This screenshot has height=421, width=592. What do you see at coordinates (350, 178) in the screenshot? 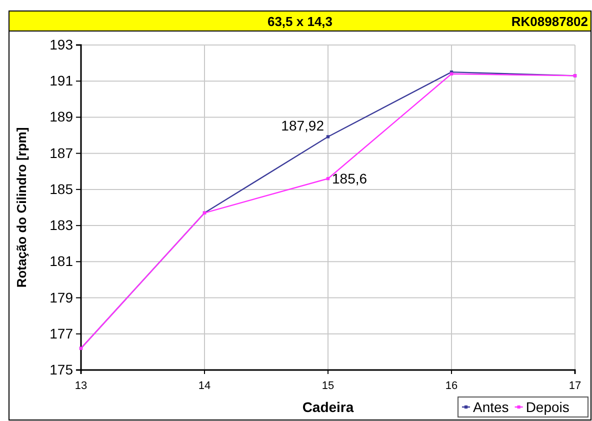
I see `data-label: 185,6` at bounding box center [350, 178].